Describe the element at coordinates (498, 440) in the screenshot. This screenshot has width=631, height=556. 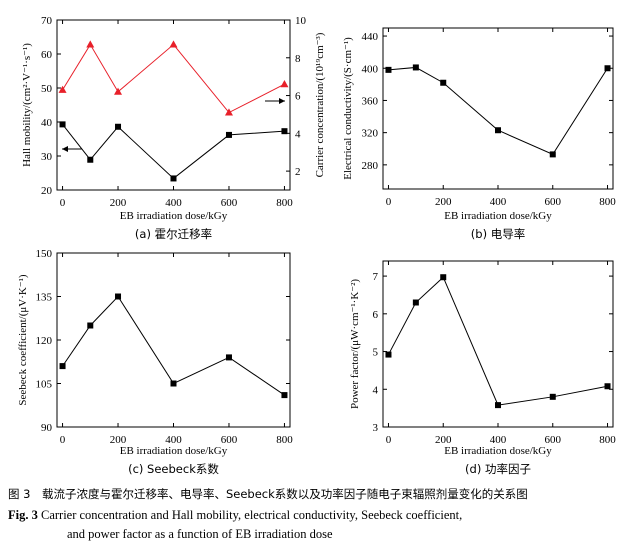
I see `chart-d-x-tick-label: 400` at that location.